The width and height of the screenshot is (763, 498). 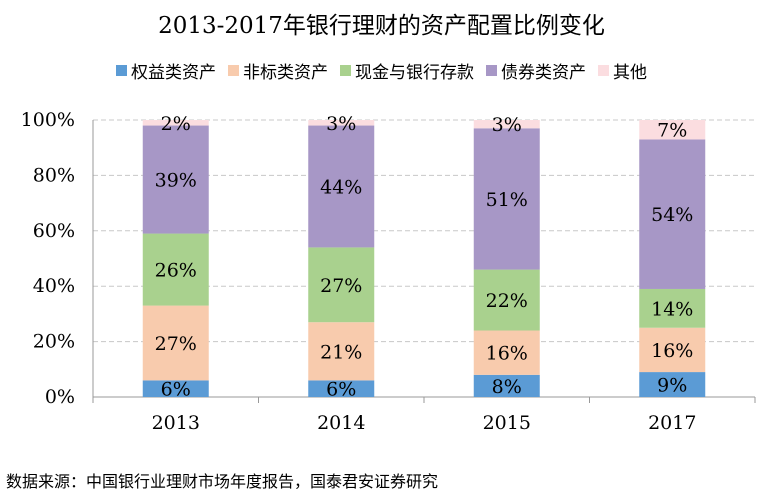 I want to click on data-label: 26%, so click(x=176, y=271).